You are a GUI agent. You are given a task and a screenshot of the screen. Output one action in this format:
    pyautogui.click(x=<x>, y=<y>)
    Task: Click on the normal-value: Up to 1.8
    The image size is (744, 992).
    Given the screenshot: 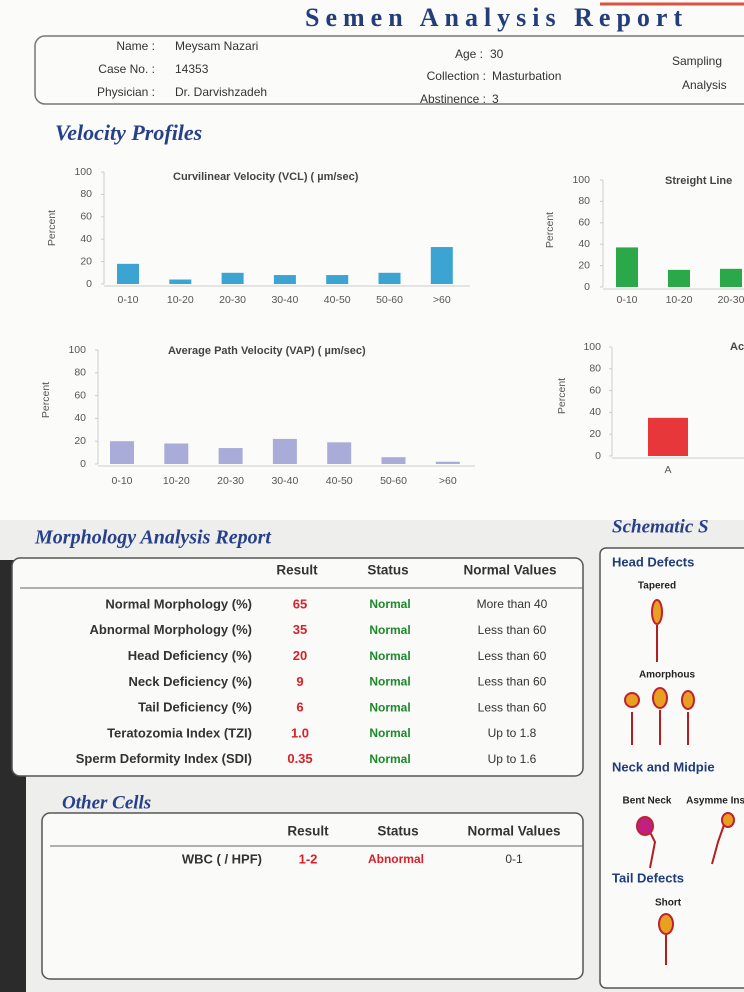 What is the action you would take?
    pyautogui.click(x=512, y=733)
    